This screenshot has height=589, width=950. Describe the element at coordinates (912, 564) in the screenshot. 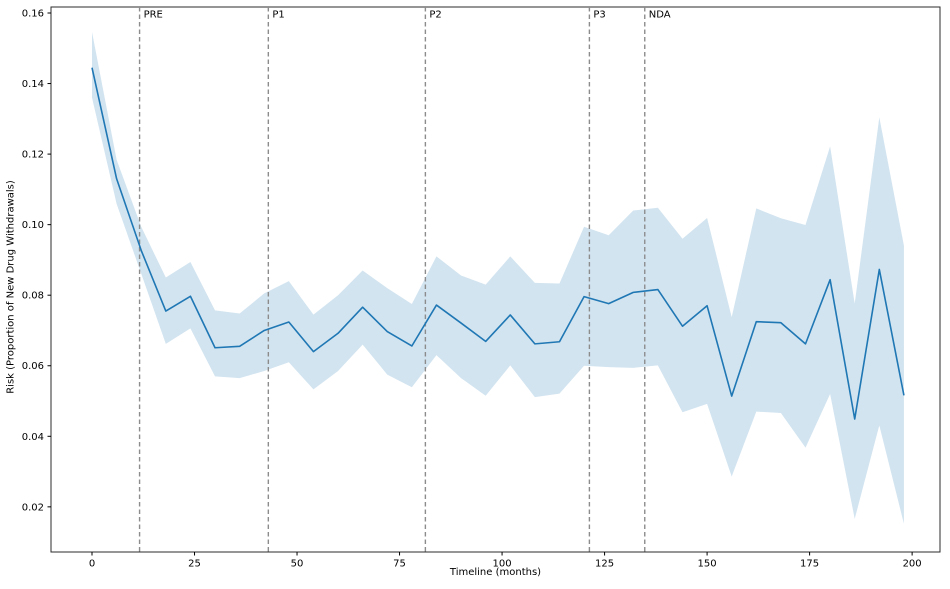

I see `x-tick-label: 200` at that location.